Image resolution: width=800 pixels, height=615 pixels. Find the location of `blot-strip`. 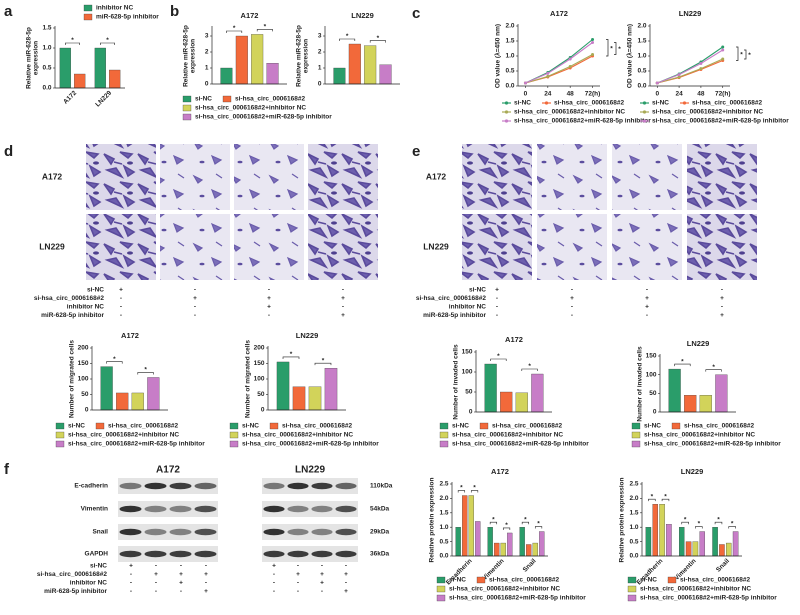

blot-strip is located at coordinates (168, 509).